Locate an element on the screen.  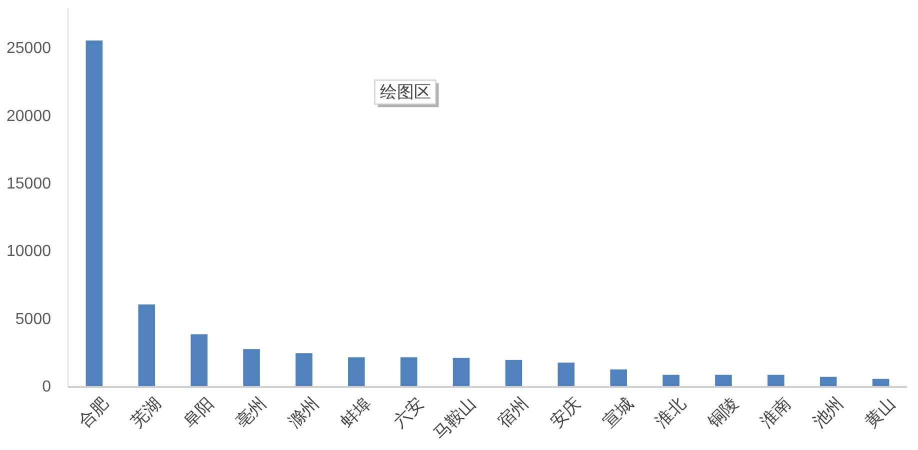
x-tick-label: 滁州 is located at coordinates (303, 413).